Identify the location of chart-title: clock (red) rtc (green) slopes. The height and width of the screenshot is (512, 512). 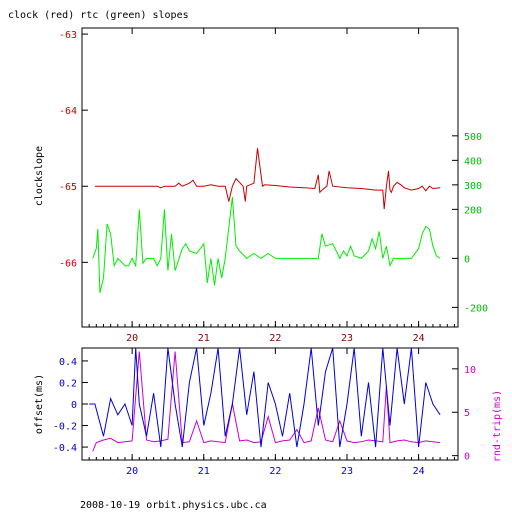
(98, 15).